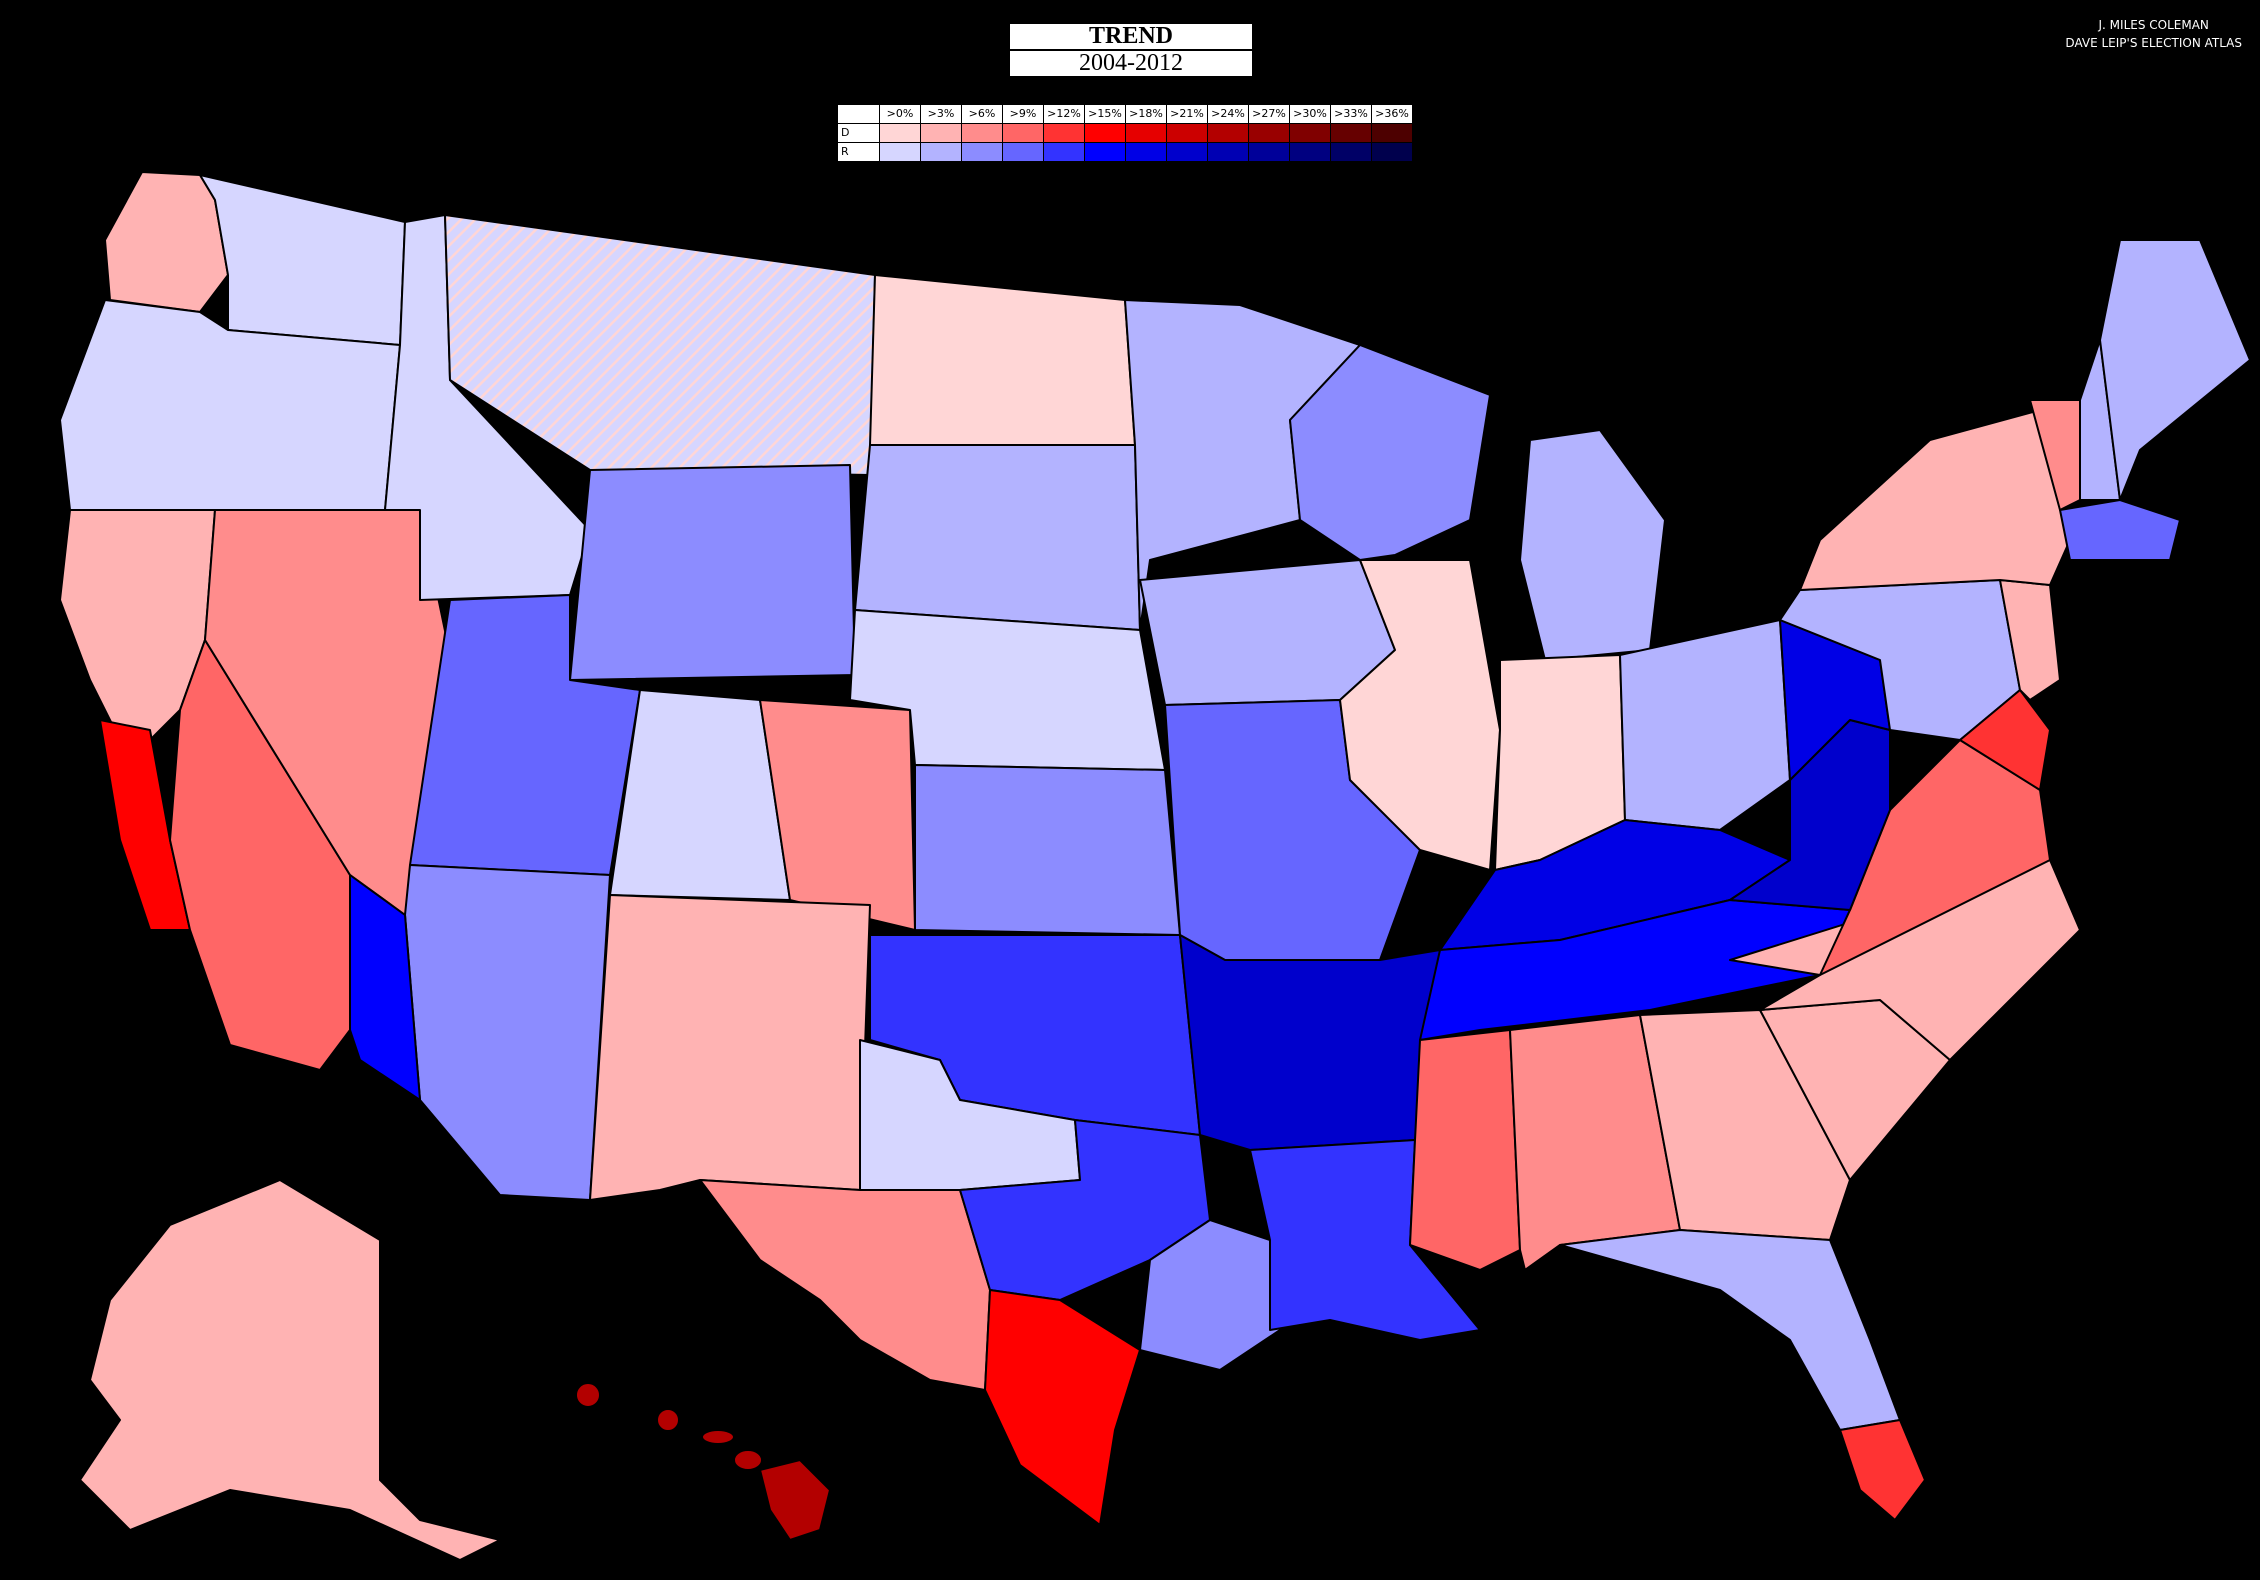 The width and height of the screenshot is (2260, 1580). Describe the element at coordinates (795, 1500) in the screenshot. I see `hawaii` at that location.